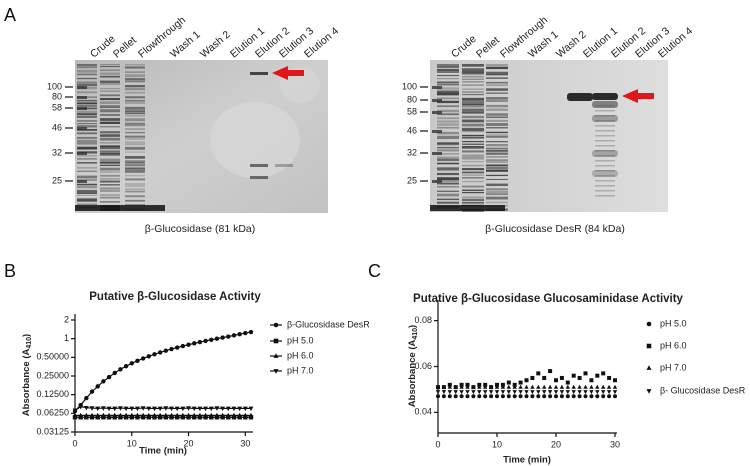 The width and height of the screenshot is (750, 466). I want to click on x-axis-label: Time (min), so click(163, 451).